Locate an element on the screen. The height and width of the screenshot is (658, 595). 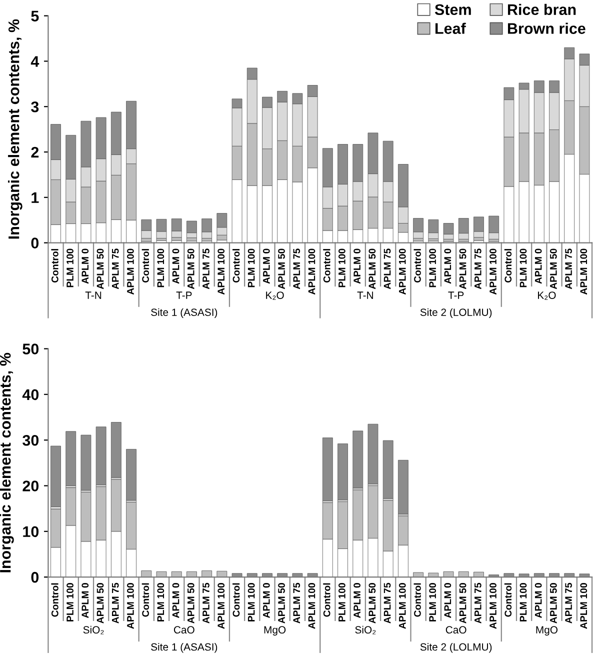
y-tick-label: 3 is located at coordinates (35, 106).